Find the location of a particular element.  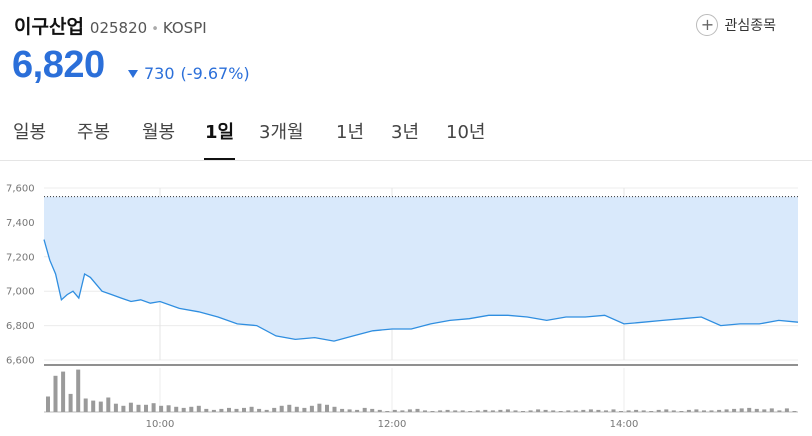

y-tick-label: 7,400 is located at coordinates (20, 223).